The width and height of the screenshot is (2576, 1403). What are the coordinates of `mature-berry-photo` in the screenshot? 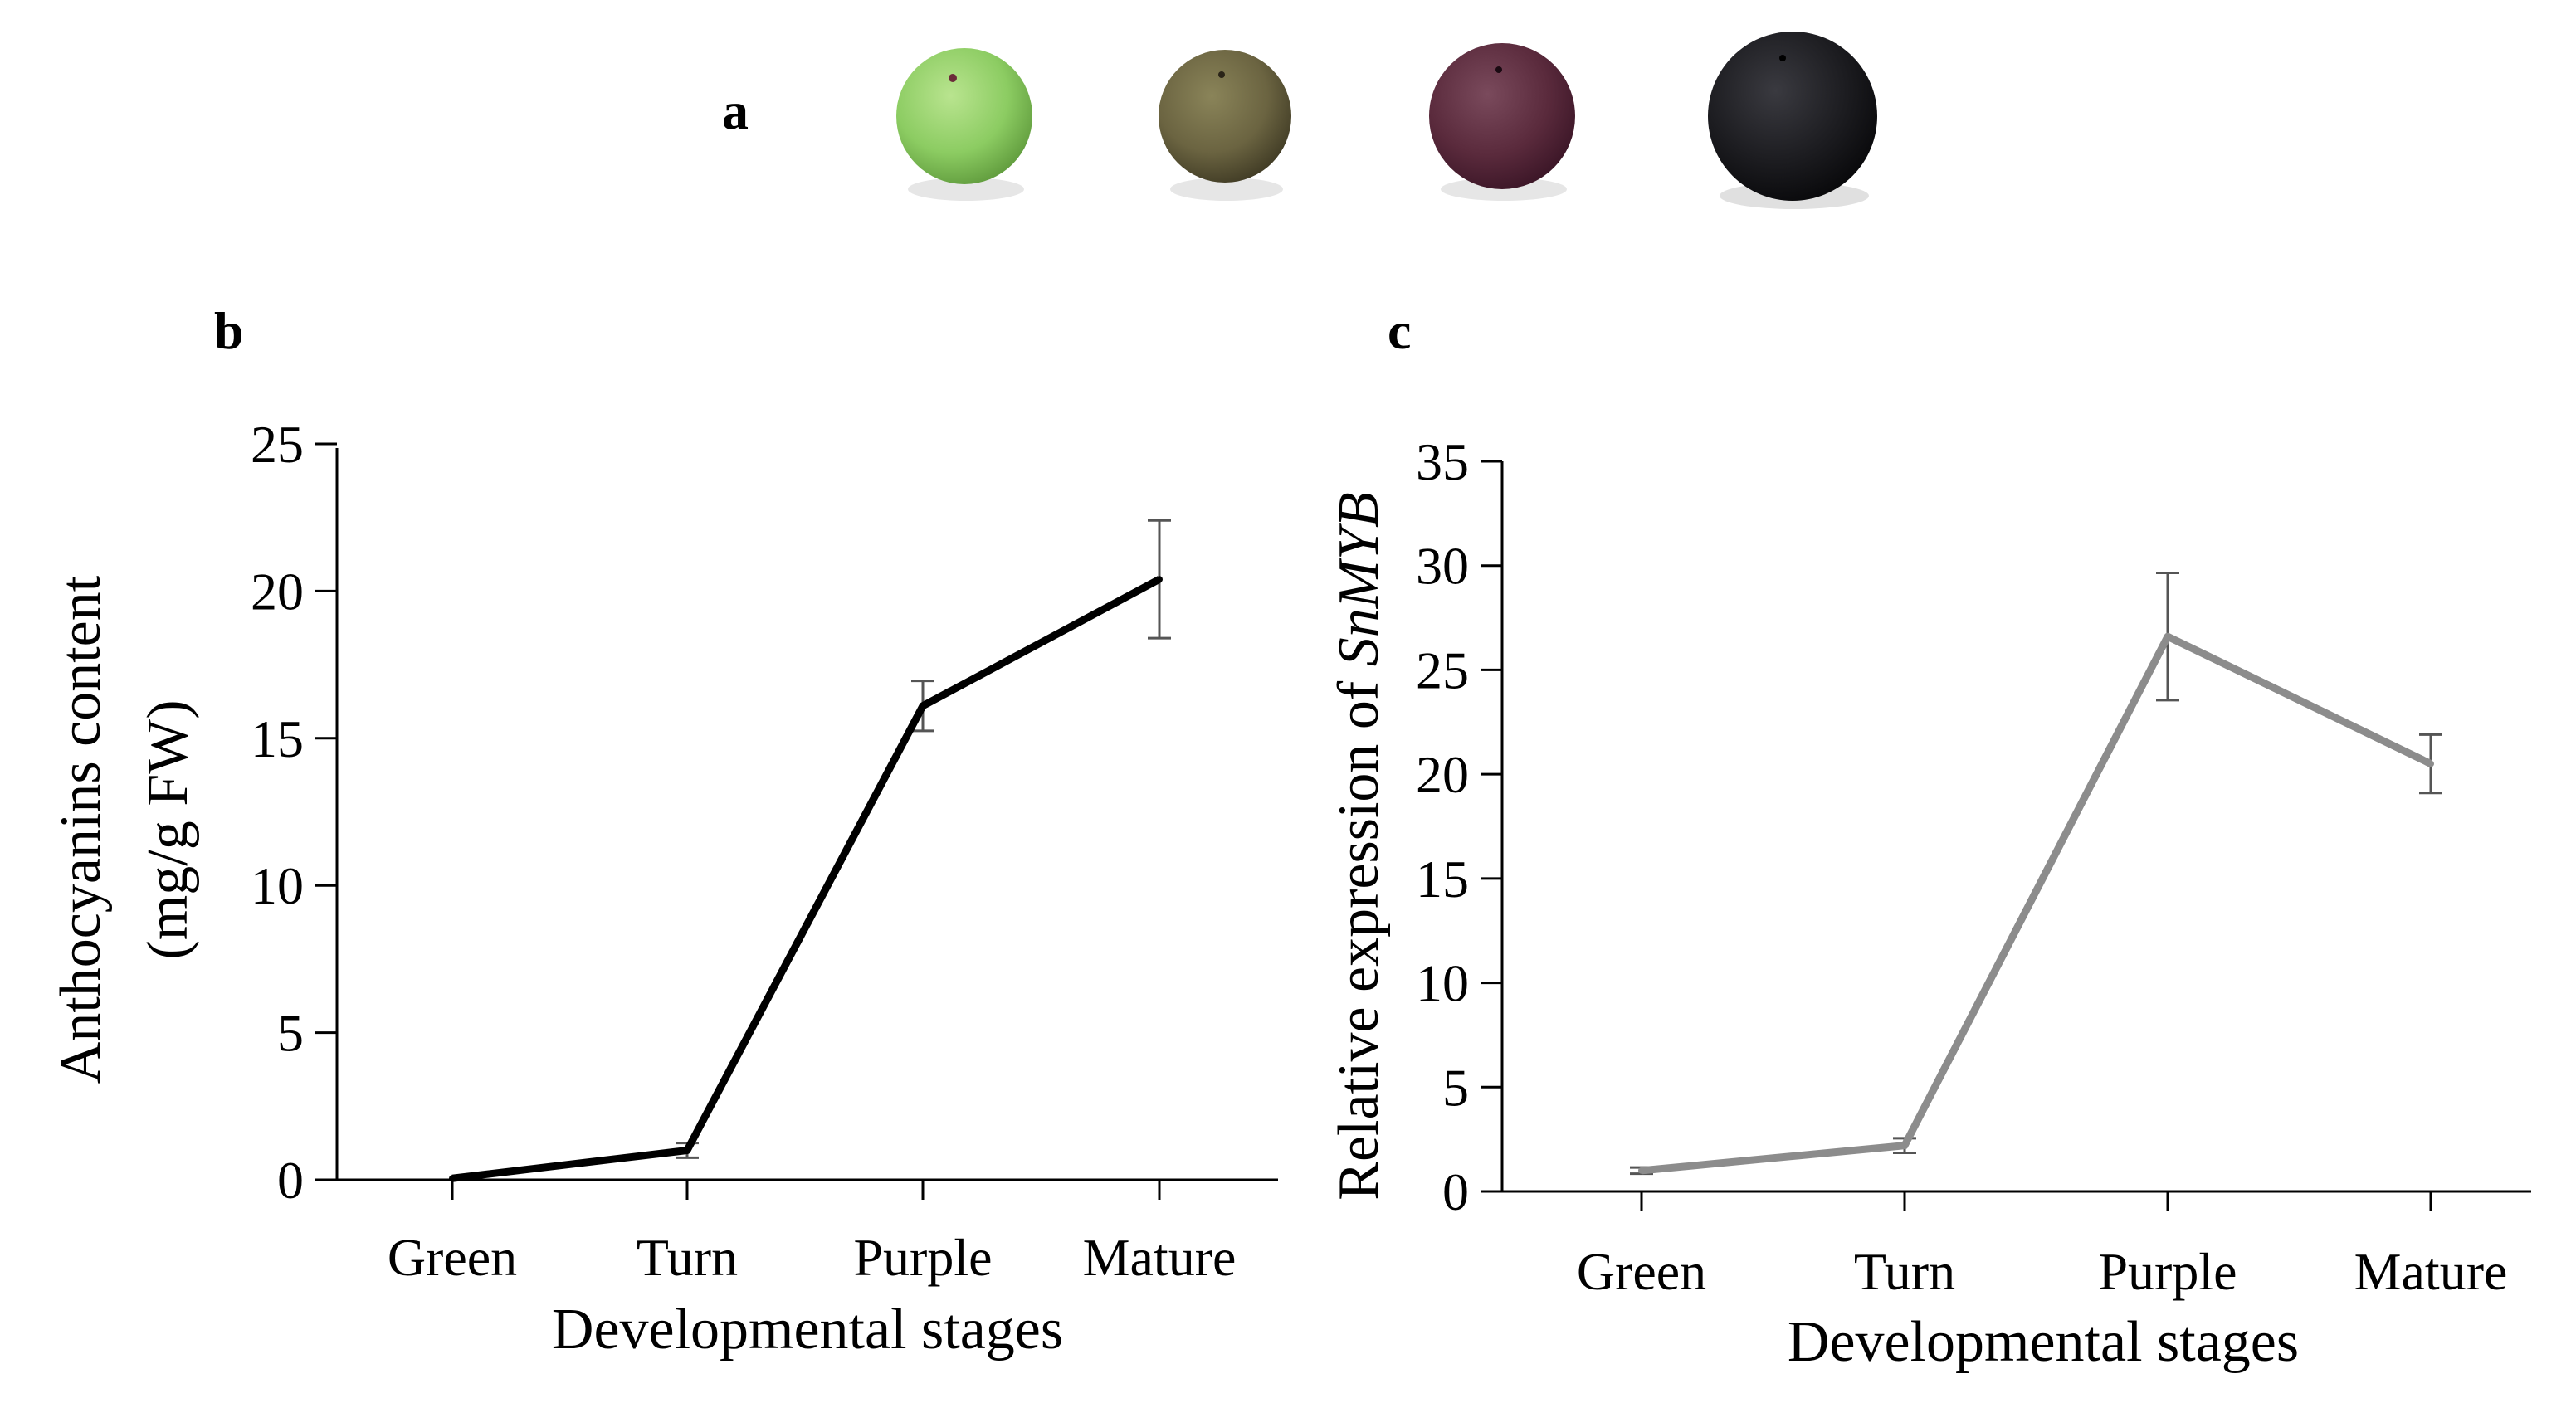 It's located at (1792, 116).